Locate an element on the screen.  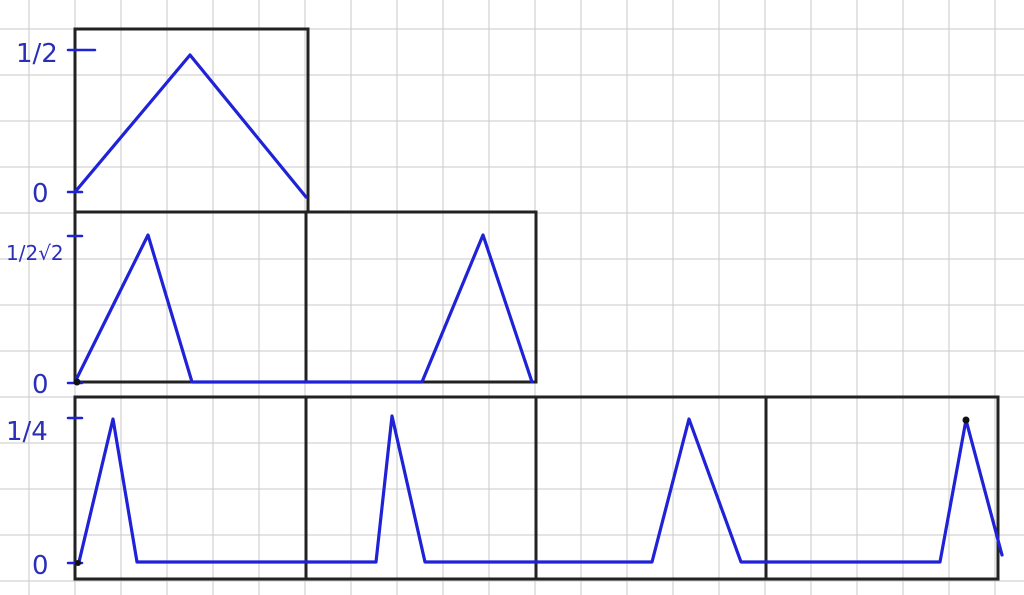
frame-row2-b is located at coordinates (421, 297).